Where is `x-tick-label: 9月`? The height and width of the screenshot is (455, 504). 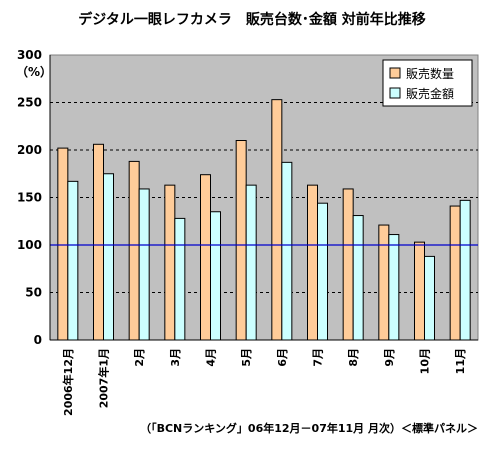
x-tick-label: 9月 is located at coordinates (389, 357).